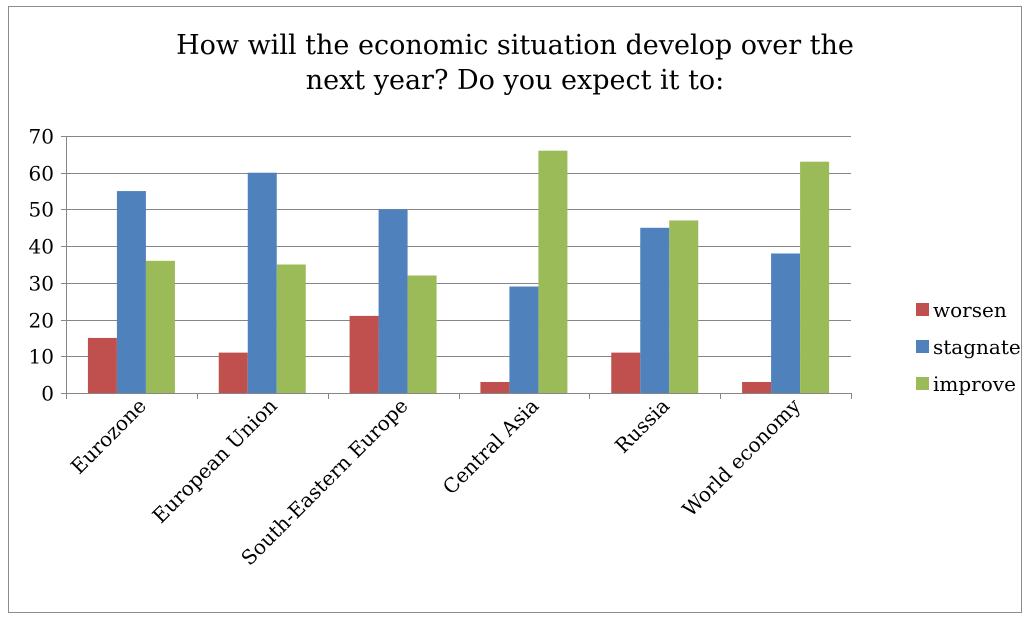  What do you see at coordinates (47, 394) in the screenshot?
I see `y-tick-label: 0` at bounding box center [47, 394].